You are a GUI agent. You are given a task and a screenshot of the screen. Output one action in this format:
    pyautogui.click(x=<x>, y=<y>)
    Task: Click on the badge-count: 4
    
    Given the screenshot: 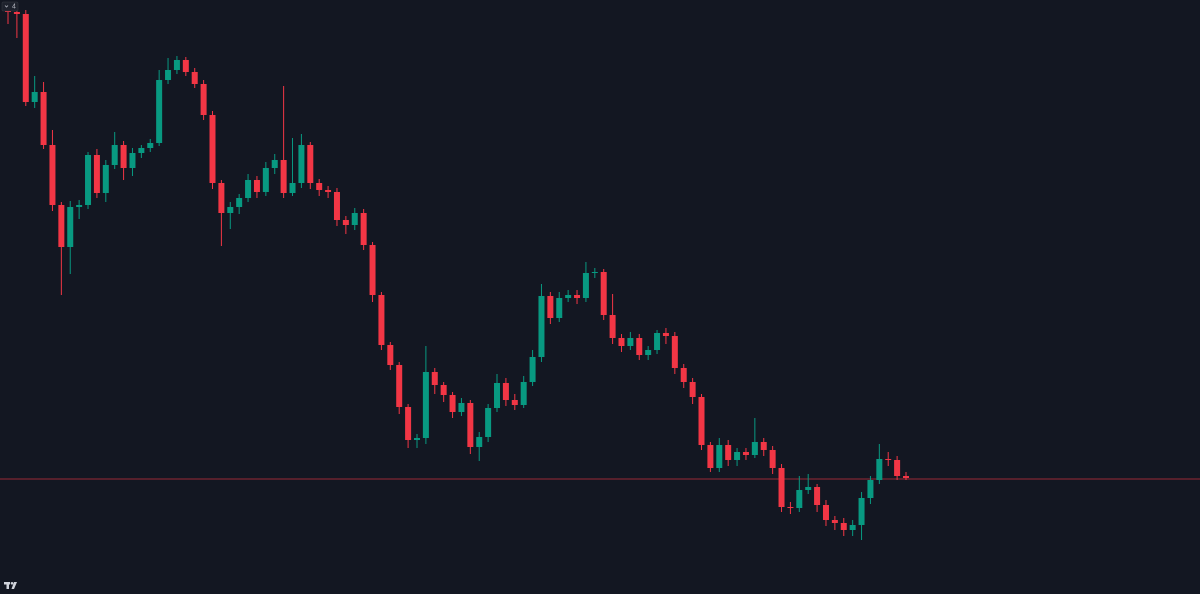 What is the action you would take?
    pyautogui.click(x=14, y=6)
    